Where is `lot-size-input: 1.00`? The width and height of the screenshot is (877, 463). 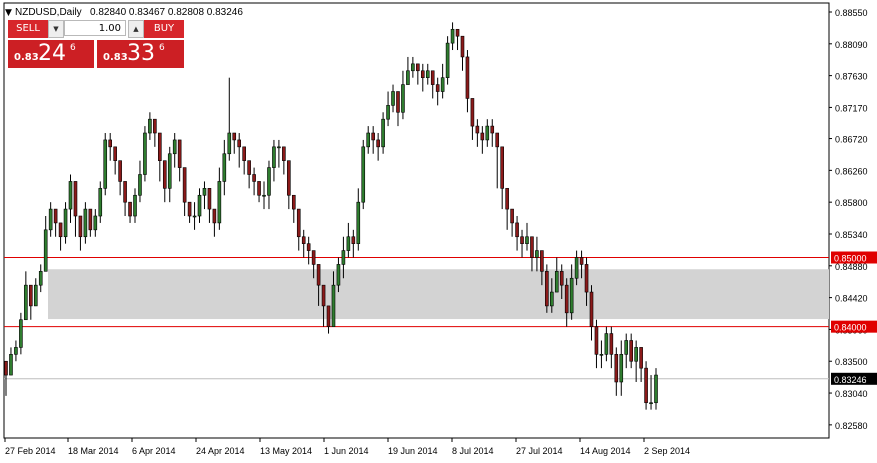
lot-size-input: 1.00 is located at coordinates (95, 28).